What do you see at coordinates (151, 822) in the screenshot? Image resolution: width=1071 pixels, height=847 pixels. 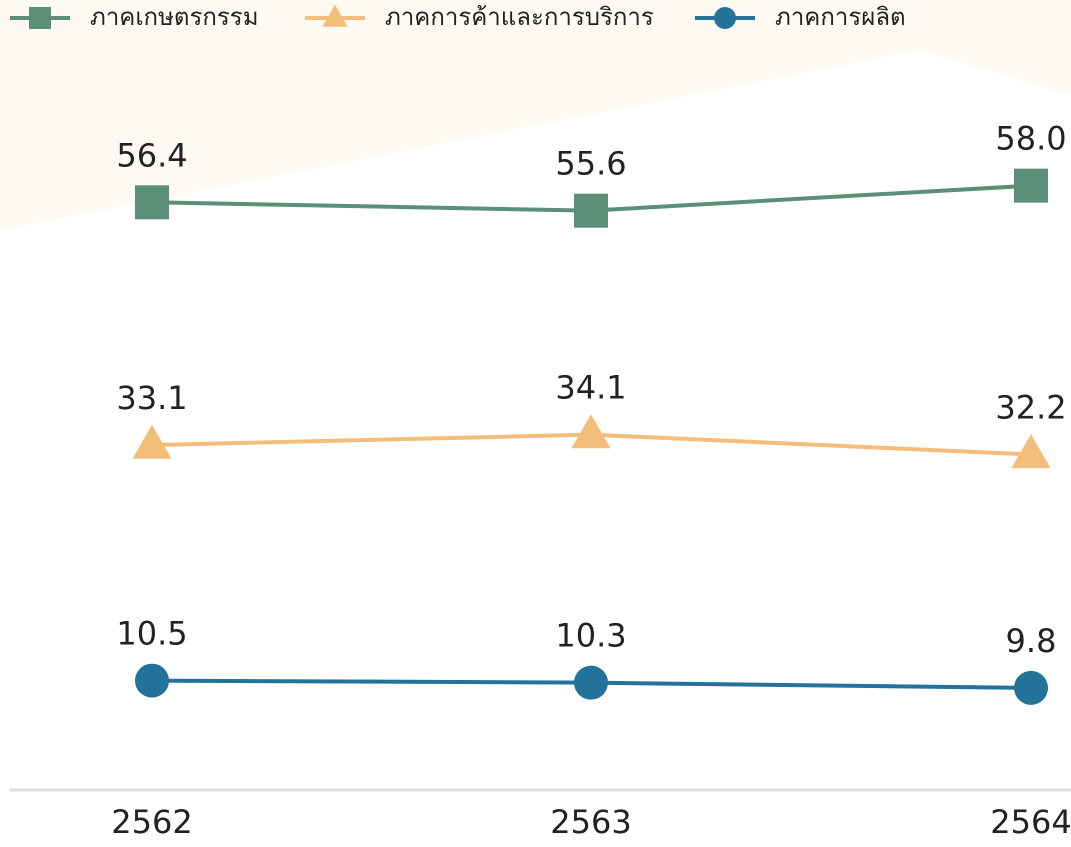 I see `x-tick-label: 2562` at bounding box center [151, 822].